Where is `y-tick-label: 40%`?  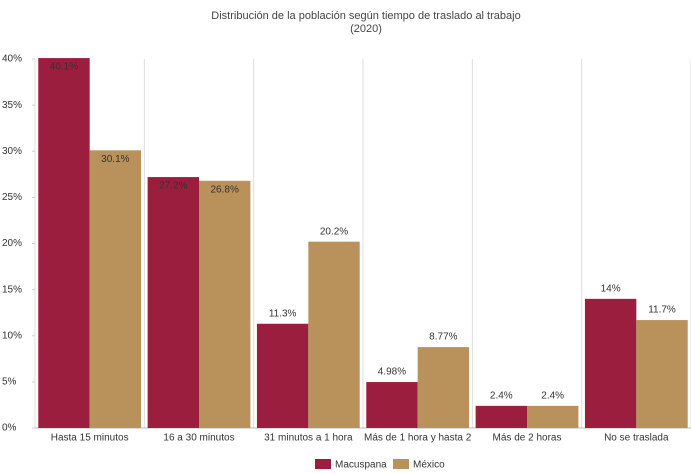 y-tick-label: 40% is located at coordinates (12, 59).